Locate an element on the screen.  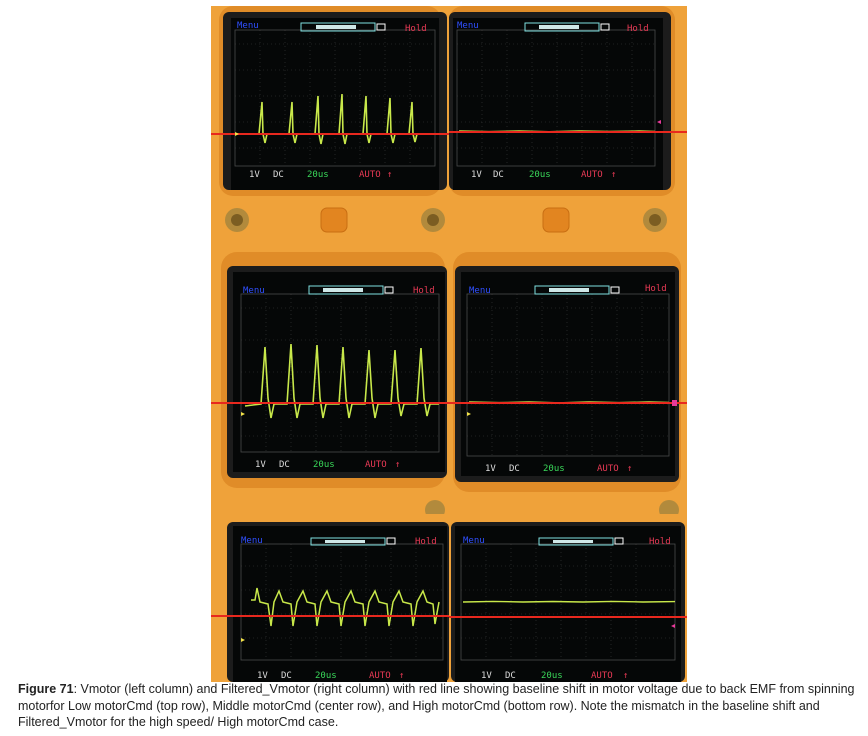
panel-vmotor-middle: Menu Hold 1V DC 20us AUTO ↑ is located at coordinates (330, 380).